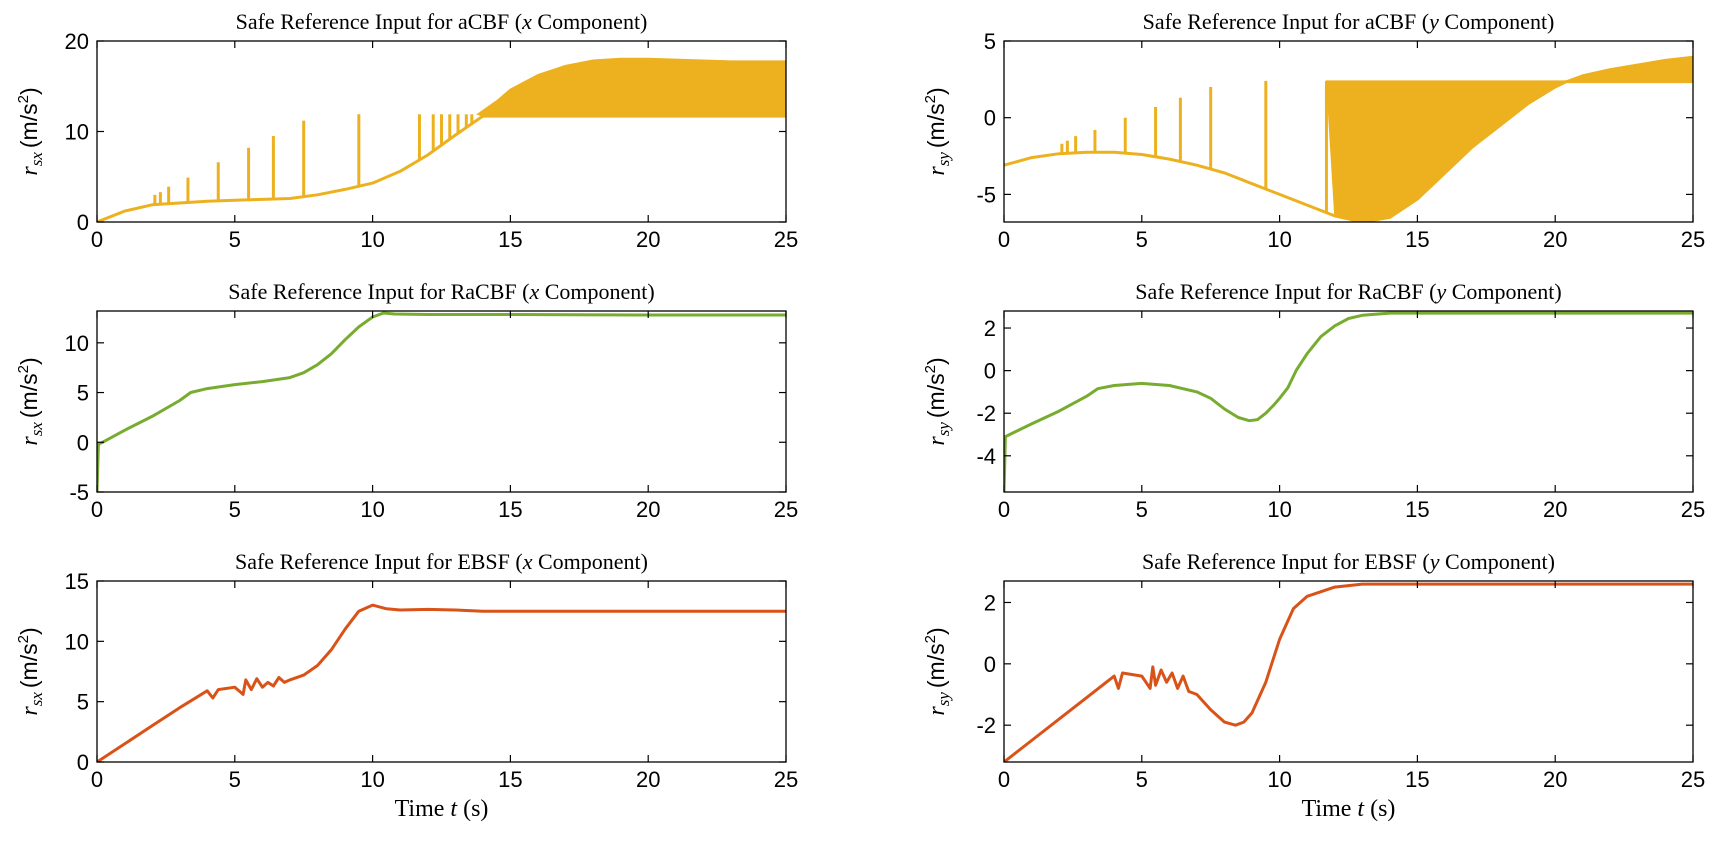 The height and width of the screenshot is (848, 1718). What do you see at coordinates (77, 581) in the screenshot?
I see `y-tick-label: 15` at bounding box center [77, 581].